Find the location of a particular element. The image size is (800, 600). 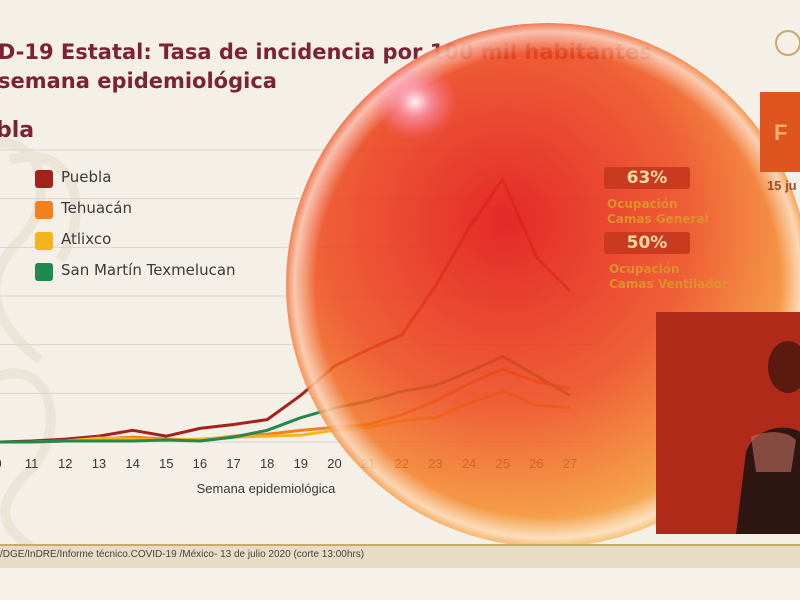

chart-title-line-2: semana epidemiológica is located at coordinates (138, 81).